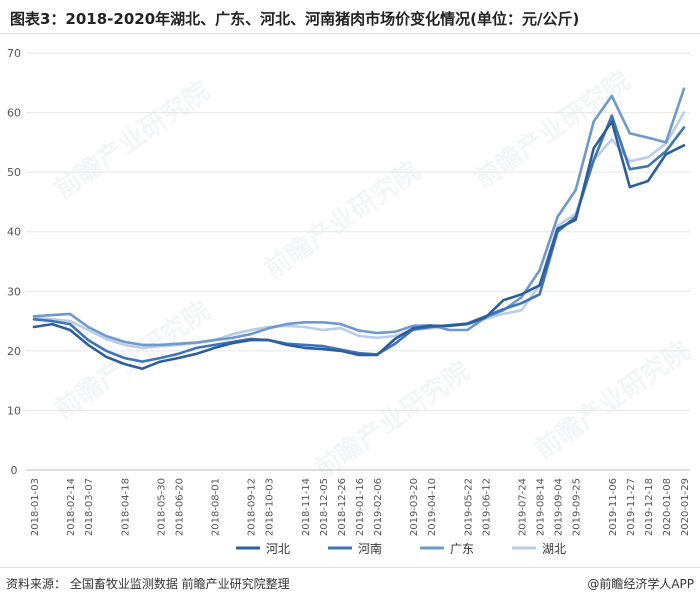  What do you see at coordinates (148, 584) in the screenshot?
I see `source-note: 资料来源： 全国畜牧业监测数据 前瞻产业研究院整理` at bounding box center [148, 584].